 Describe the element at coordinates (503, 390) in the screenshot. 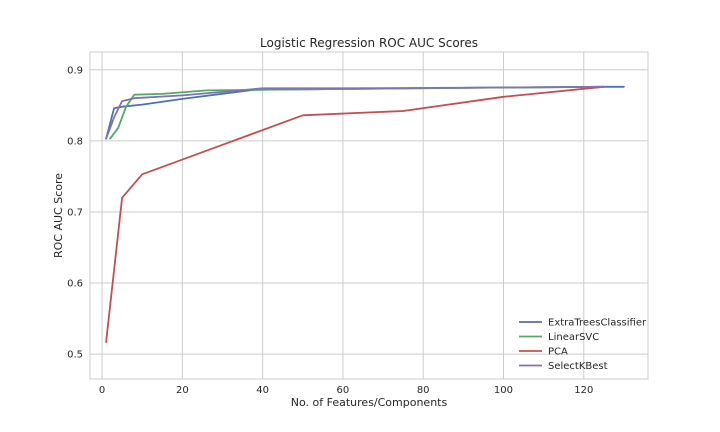

I see `x-tick-label: 100` at that location.